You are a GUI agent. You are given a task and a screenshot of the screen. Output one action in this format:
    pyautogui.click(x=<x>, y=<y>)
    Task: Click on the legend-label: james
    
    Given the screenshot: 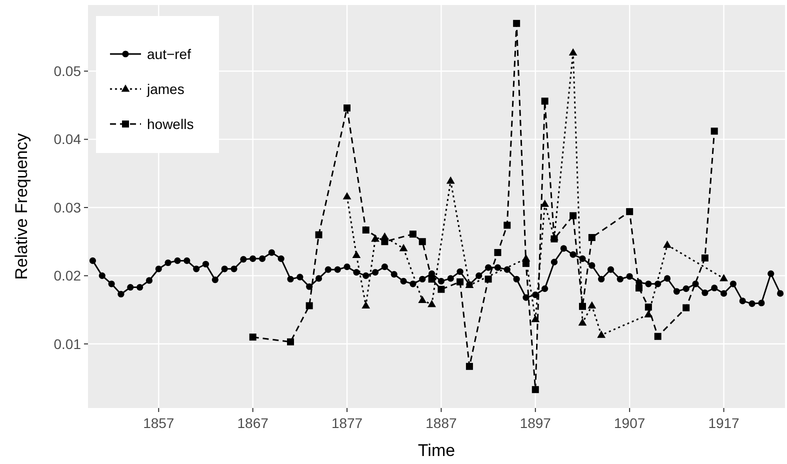 What is the action you would take?
    pyautogui.click(x=165, y=88)
    